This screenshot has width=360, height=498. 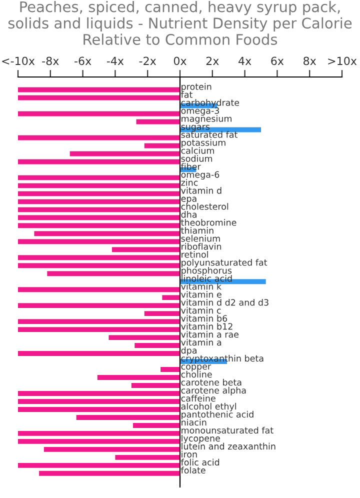 What do you see at coordinates (277, 61) in the screenshot?
I see `x-tick-label: 6x` at bounding box center [277, 61].